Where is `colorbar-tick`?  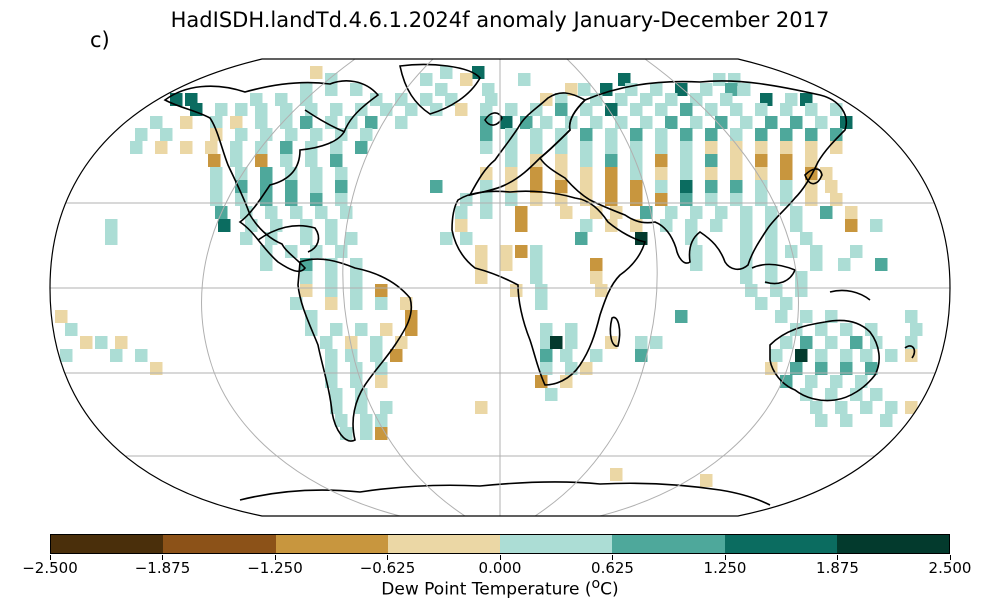 colorbar-tick is located at coordinates (725, 557).